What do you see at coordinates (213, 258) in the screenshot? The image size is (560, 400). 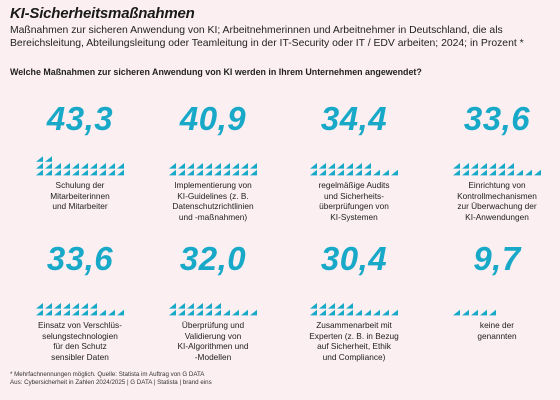 I see `value-label: 32,0` at bounding box center [213, 258].